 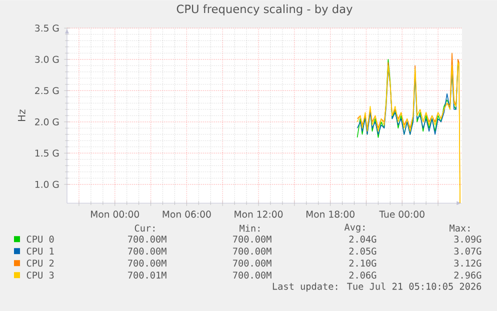 I want to click on y-tick-label: 3.5 G, so click(x=47, y=28).